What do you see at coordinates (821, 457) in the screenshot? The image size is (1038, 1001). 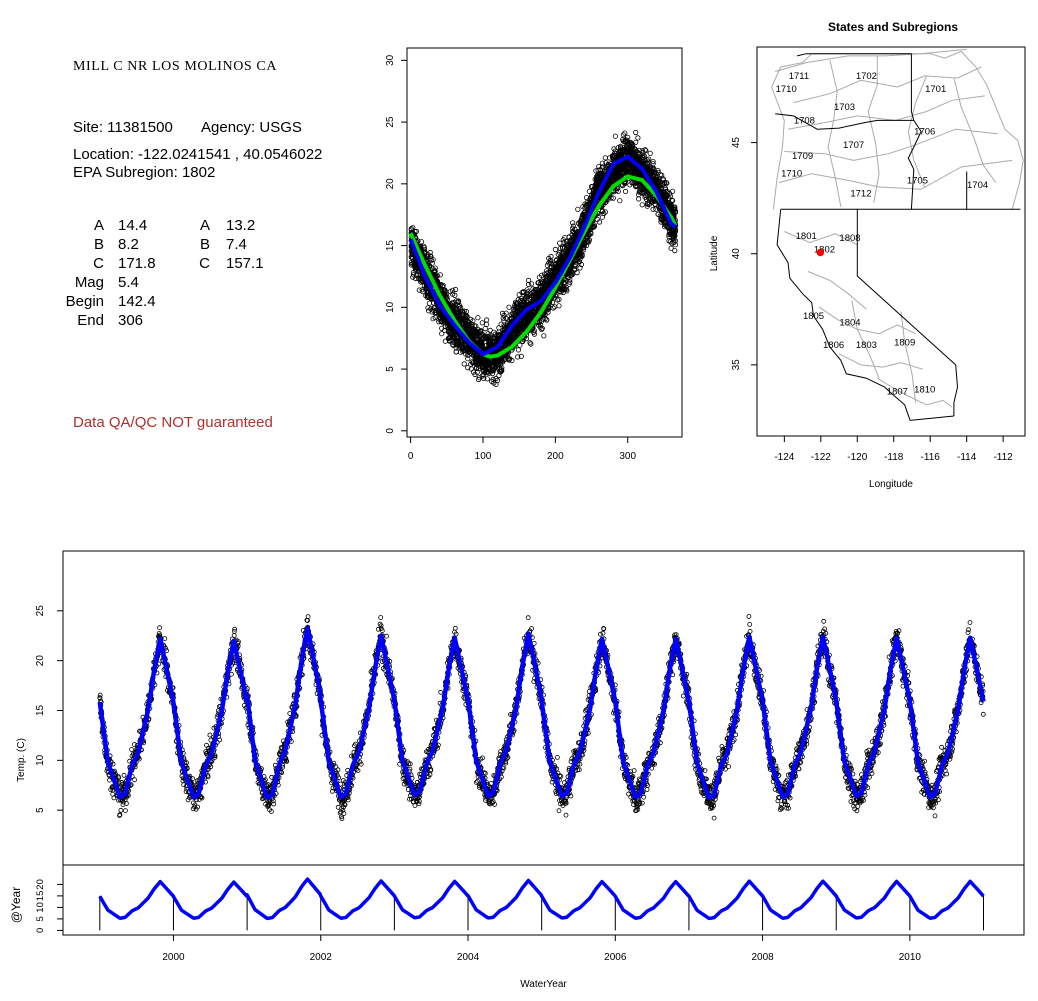 I see `x-tick-label: -122` at bounding box center [821, 457].